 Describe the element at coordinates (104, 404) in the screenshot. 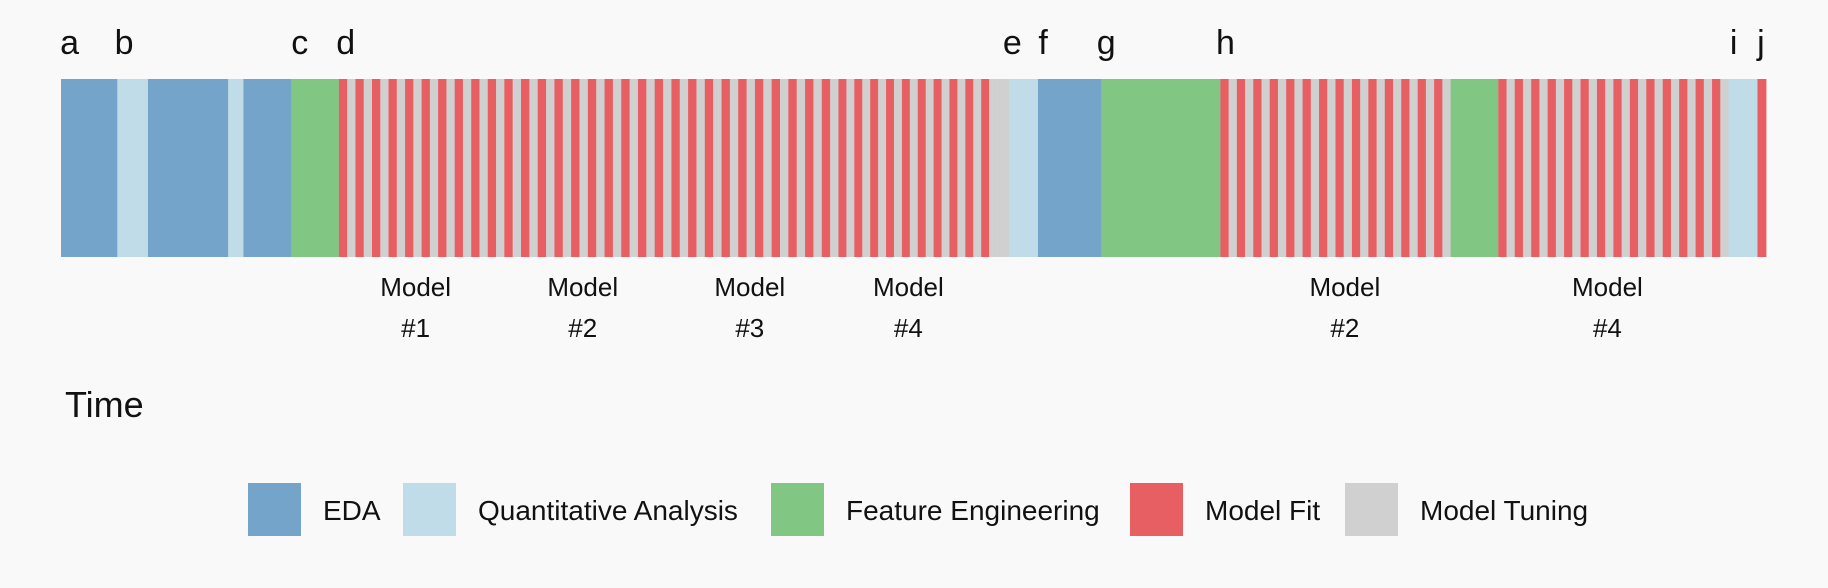

I see `axis-title: Time` at that location.